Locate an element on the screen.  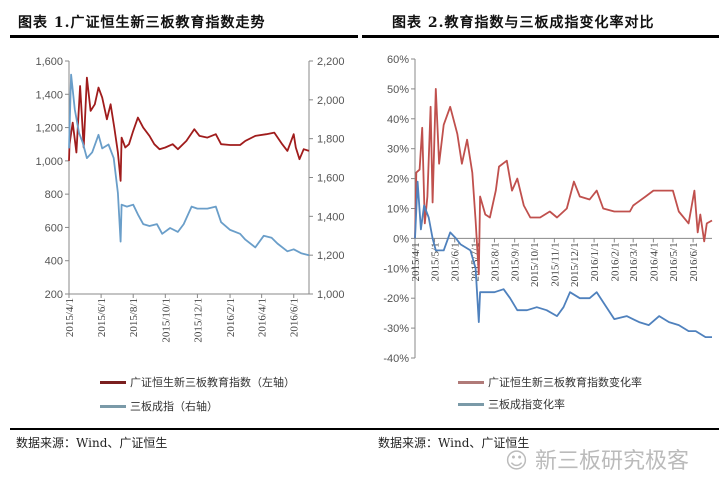
legend-label: 三板成指（右轴） is located at coordinates (174, 406).